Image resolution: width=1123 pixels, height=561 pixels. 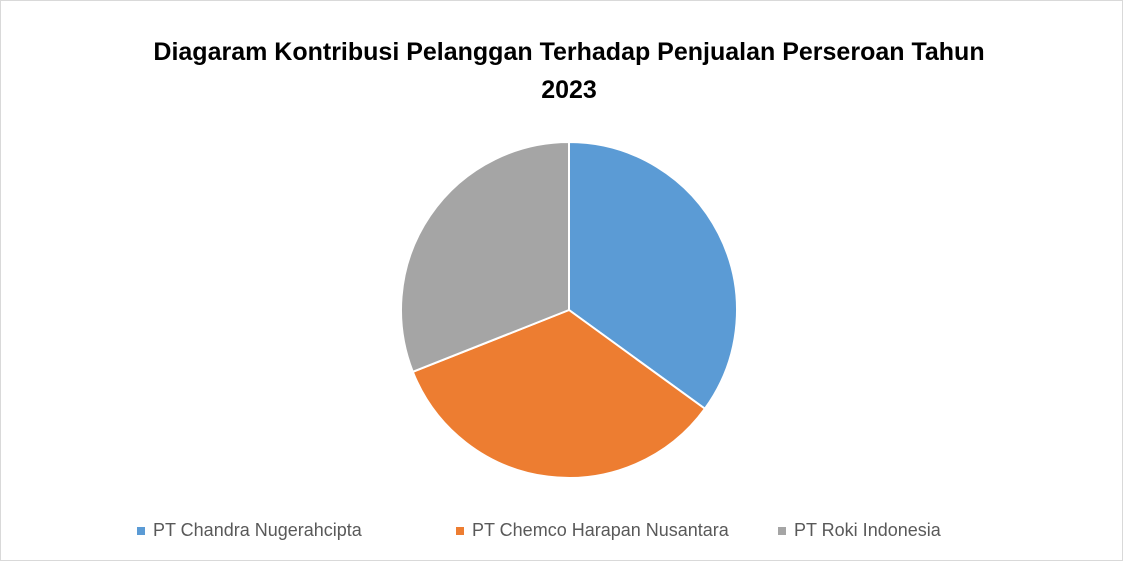 I want to click on legend-label: PT Roki Indonesia, so click(x=868, y=530).